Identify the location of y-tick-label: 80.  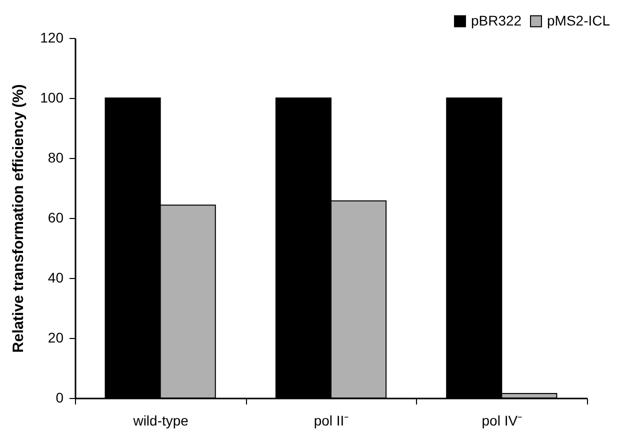
(56, 158).